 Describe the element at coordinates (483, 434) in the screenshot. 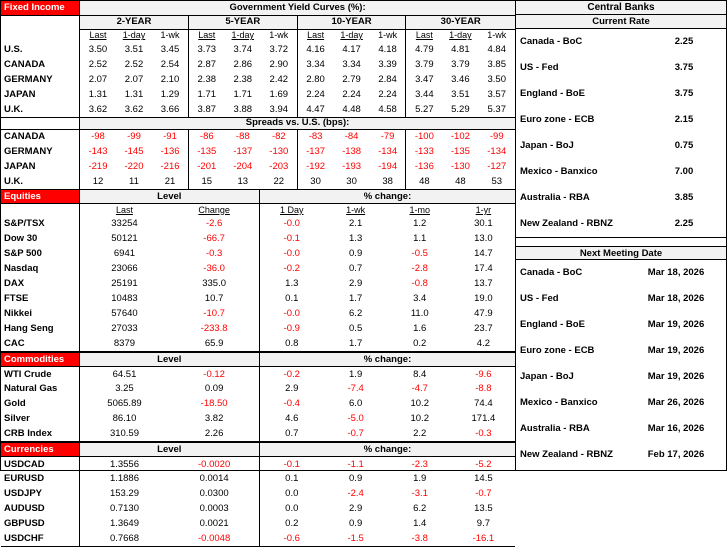

I see `pct-change-value: -0.3` at that location.